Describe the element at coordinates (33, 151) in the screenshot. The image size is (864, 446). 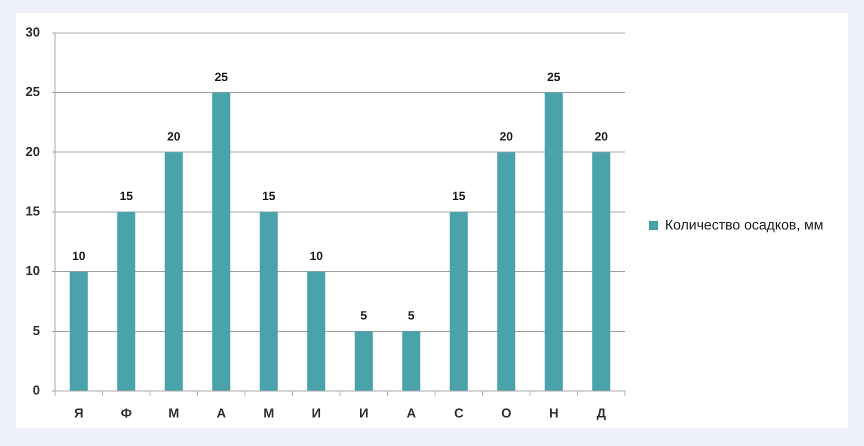
I see `y-tick-label: 20` at that location.